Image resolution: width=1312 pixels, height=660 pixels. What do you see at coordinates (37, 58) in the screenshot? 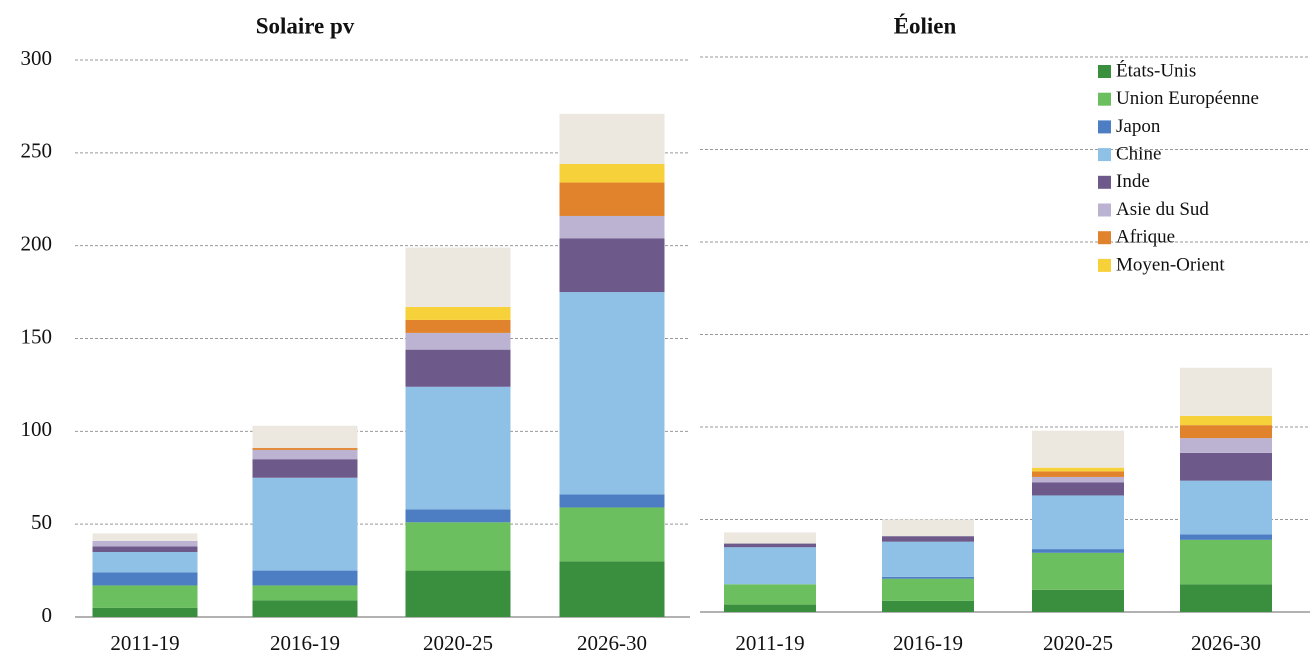
I see `y-tick-label: 300` at bounding box center [37, 58].